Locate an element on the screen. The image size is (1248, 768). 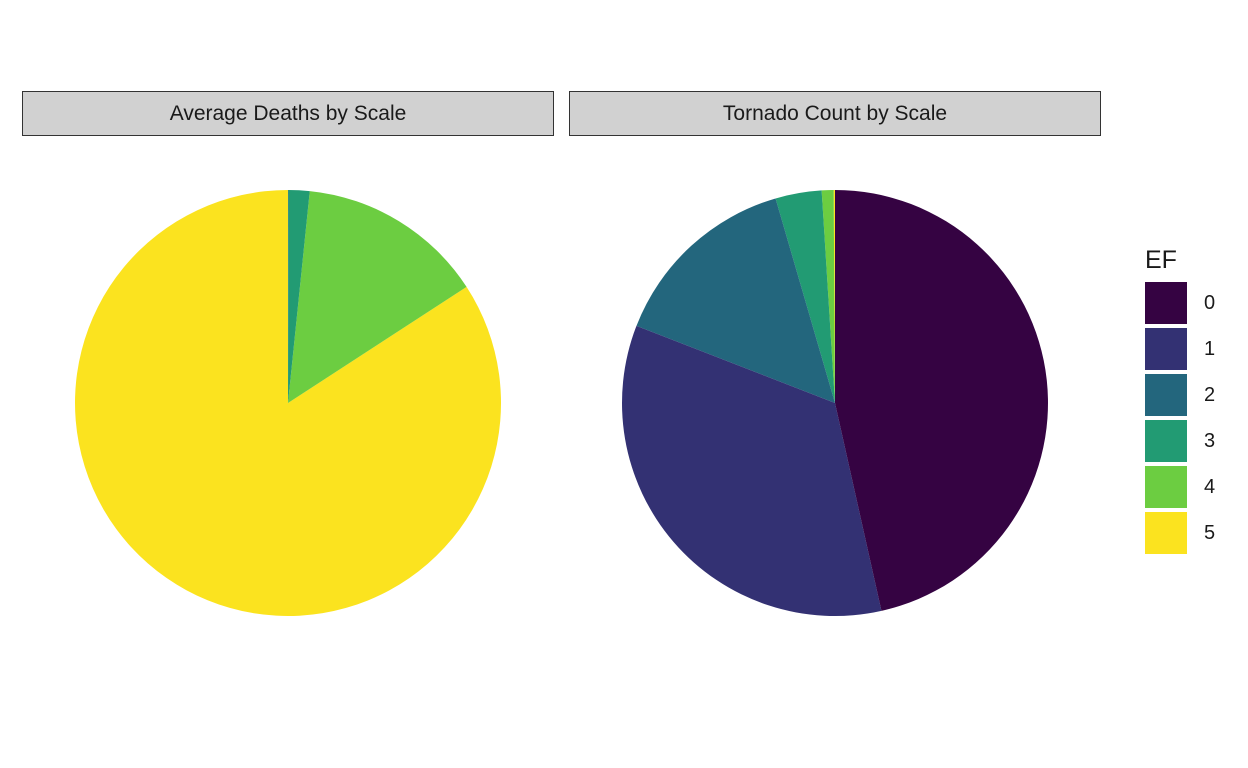
legend-item: 1 is located at coordinates (1180, 349).